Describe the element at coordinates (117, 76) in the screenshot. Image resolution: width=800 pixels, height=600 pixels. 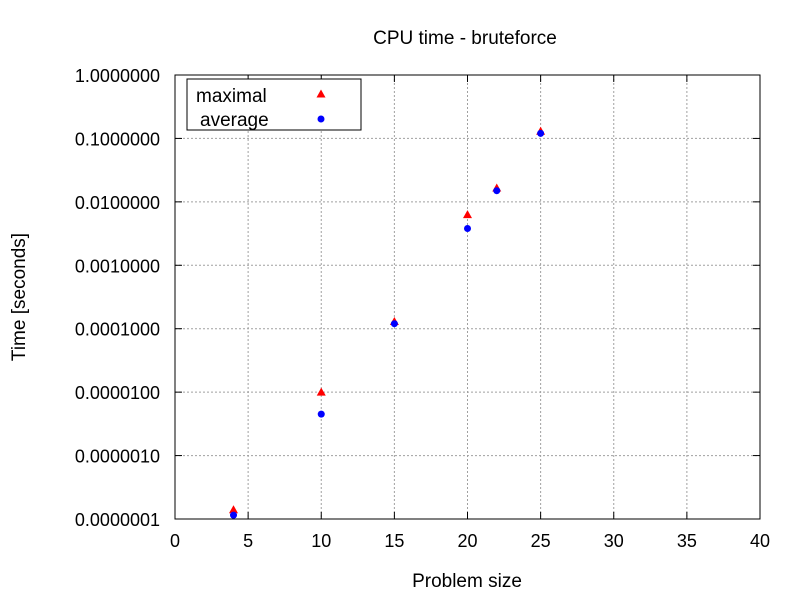
I see `y-tick-label: 1.0000000` at that location.